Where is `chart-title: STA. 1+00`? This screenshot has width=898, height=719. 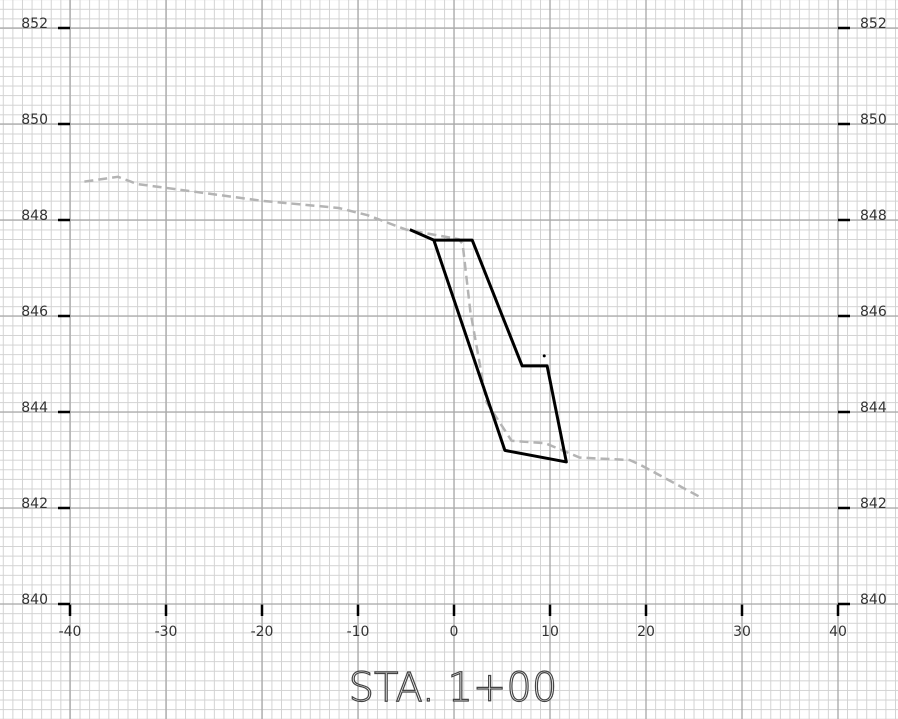
chart-title: STA. 1+00 is located at coordinates (453, 688).